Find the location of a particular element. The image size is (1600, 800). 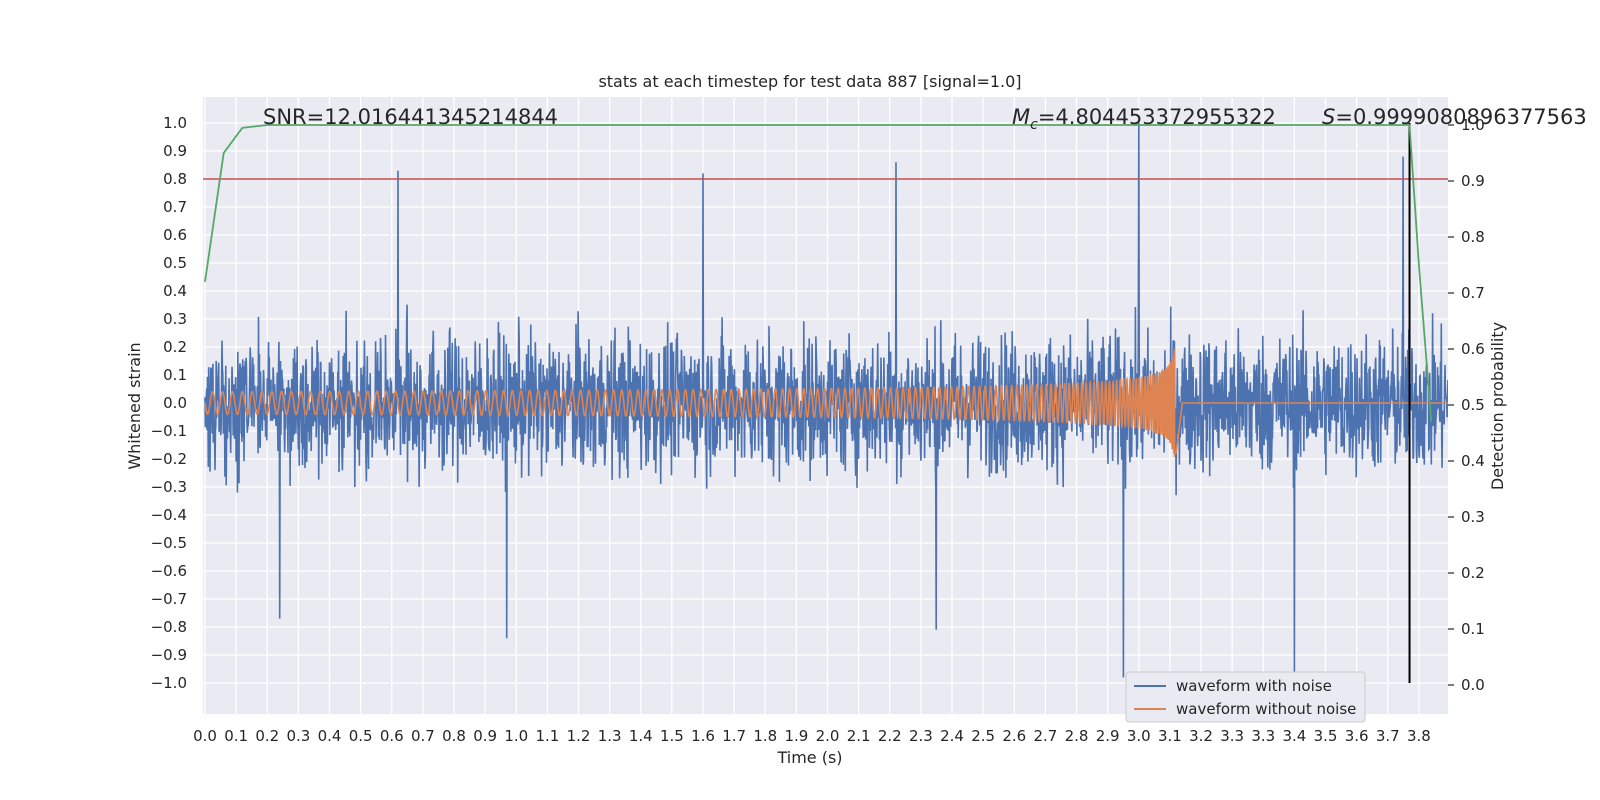

y2-tick-label: 0.3 is located at coordinates (1473, 517).